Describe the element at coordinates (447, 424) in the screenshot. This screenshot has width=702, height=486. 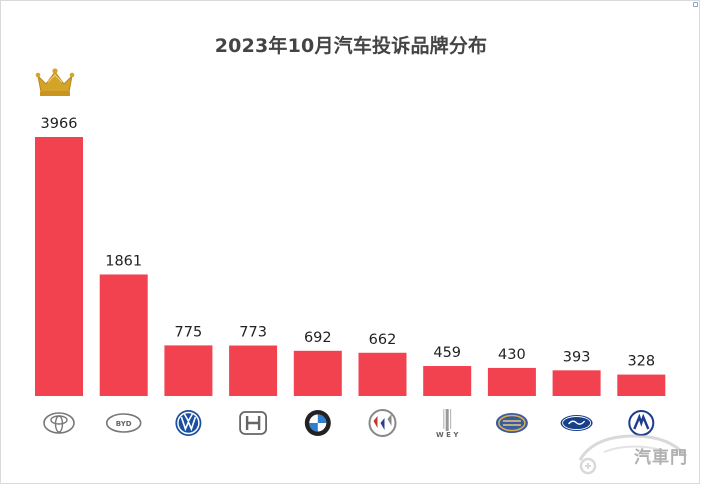
I see `wey-logo-icon: W E Y` at that location.